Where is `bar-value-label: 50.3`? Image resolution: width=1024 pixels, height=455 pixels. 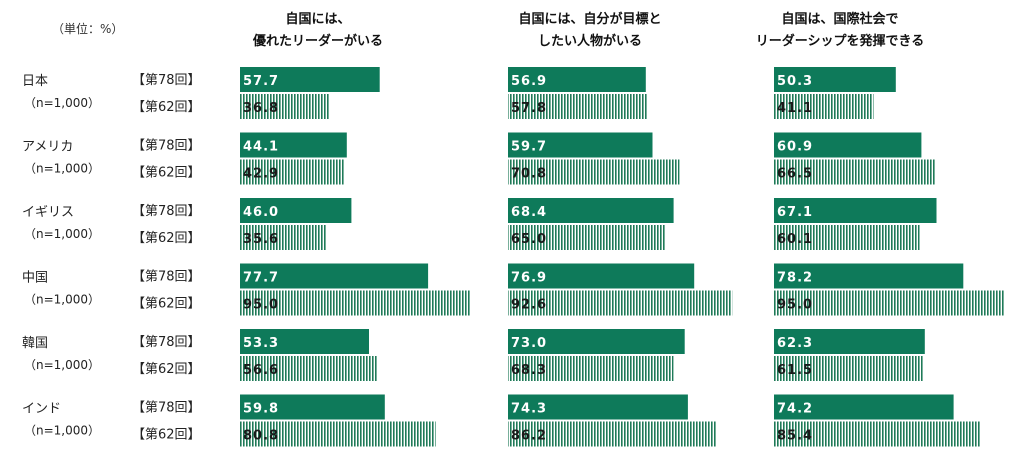
bar-value-label: 50.3 is located at coordinates (795, 81).